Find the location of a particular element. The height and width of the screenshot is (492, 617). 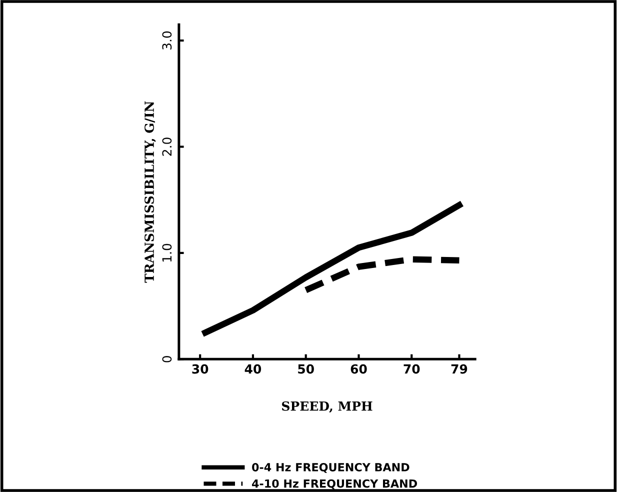

x-tick-label: 30 is located at coordinates (200, 369).